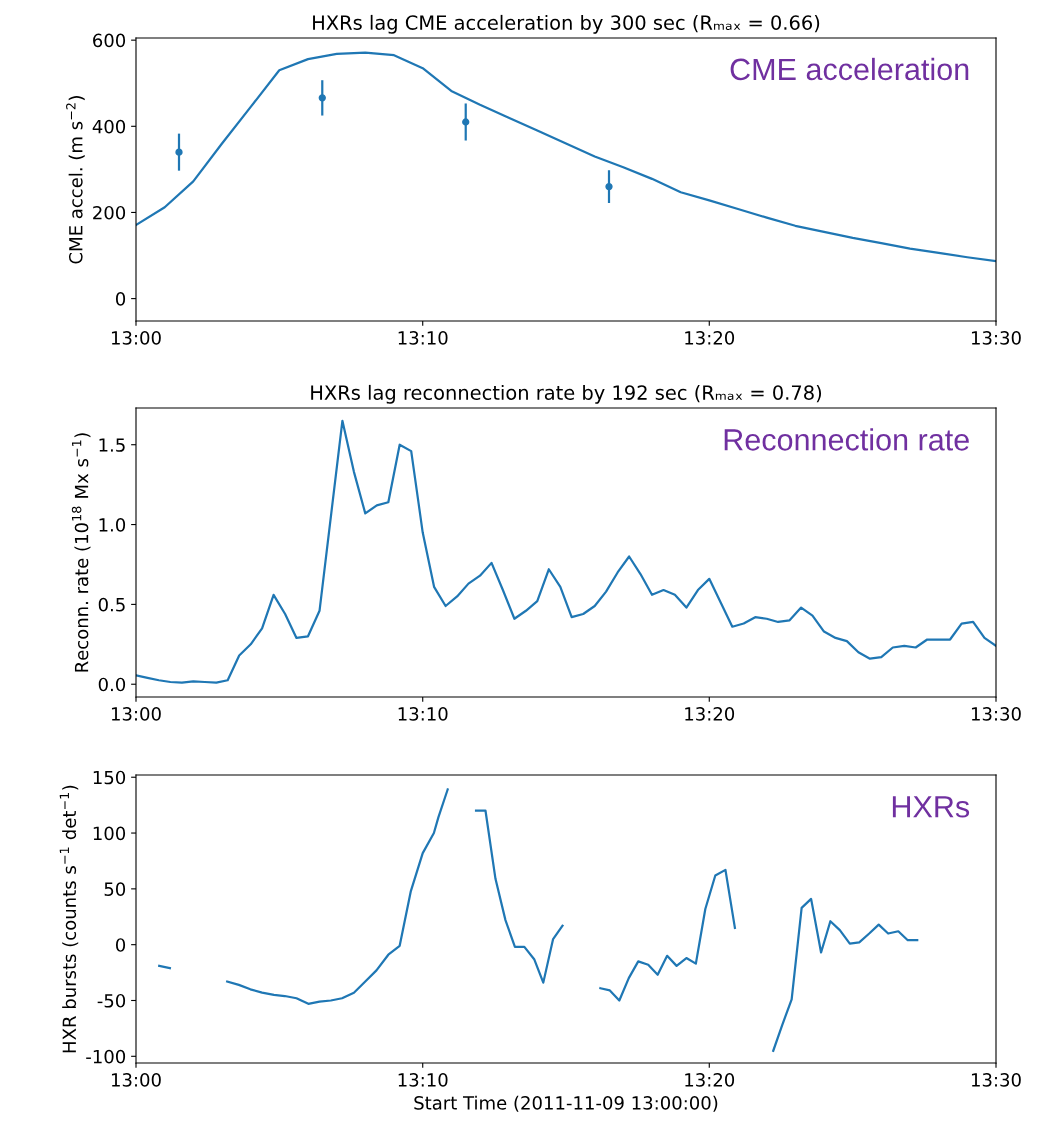 This screenshot has height=1125, width=1056. What do you see at coordinates (112, 525) in the screenshot?
I see `y-tick-label: 1.0` at bounding box center [112, 525].